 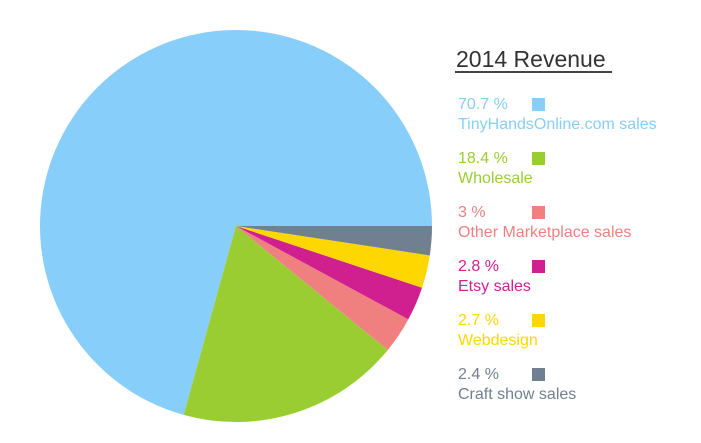 I want to click on chart-title: 2014 Revenue, so click(x=531, y=59).